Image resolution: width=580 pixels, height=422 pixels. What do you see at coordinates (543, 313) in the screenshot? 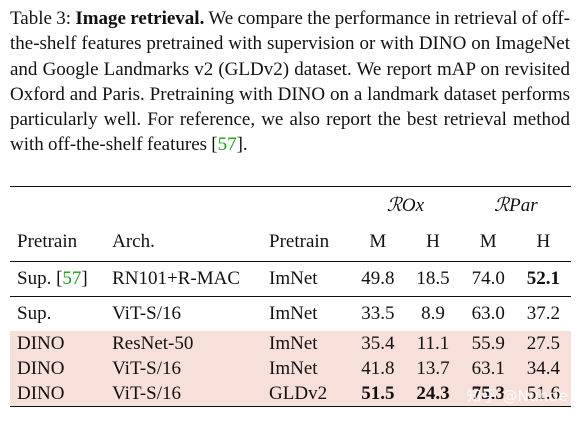
I see `cell-par-h: 37.2` at bounding box center [543, 313].